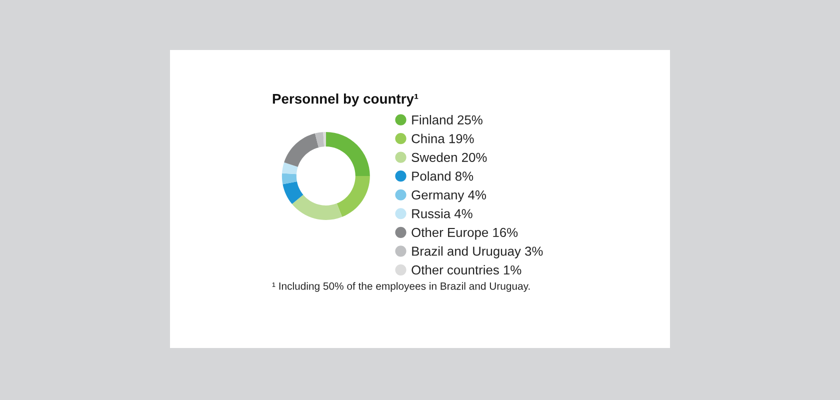 Image resolution: width=840 pixels, height=400 pixels. I want to click on chart-title: Personnel by country¹, so click(345, 100).